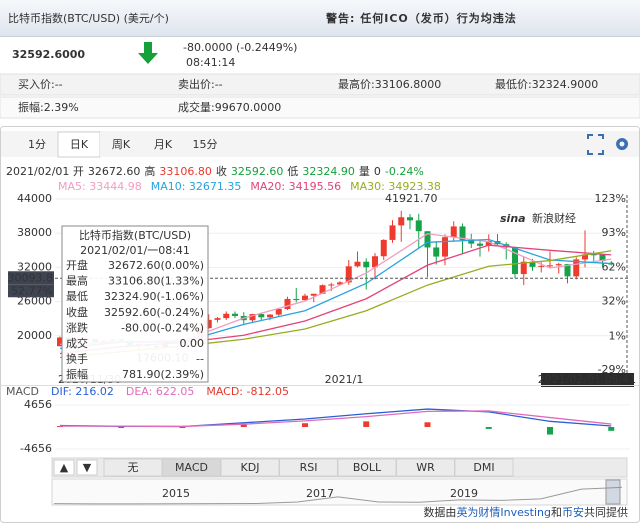  I want to click on tab-label: 日K, so click(79, 144).